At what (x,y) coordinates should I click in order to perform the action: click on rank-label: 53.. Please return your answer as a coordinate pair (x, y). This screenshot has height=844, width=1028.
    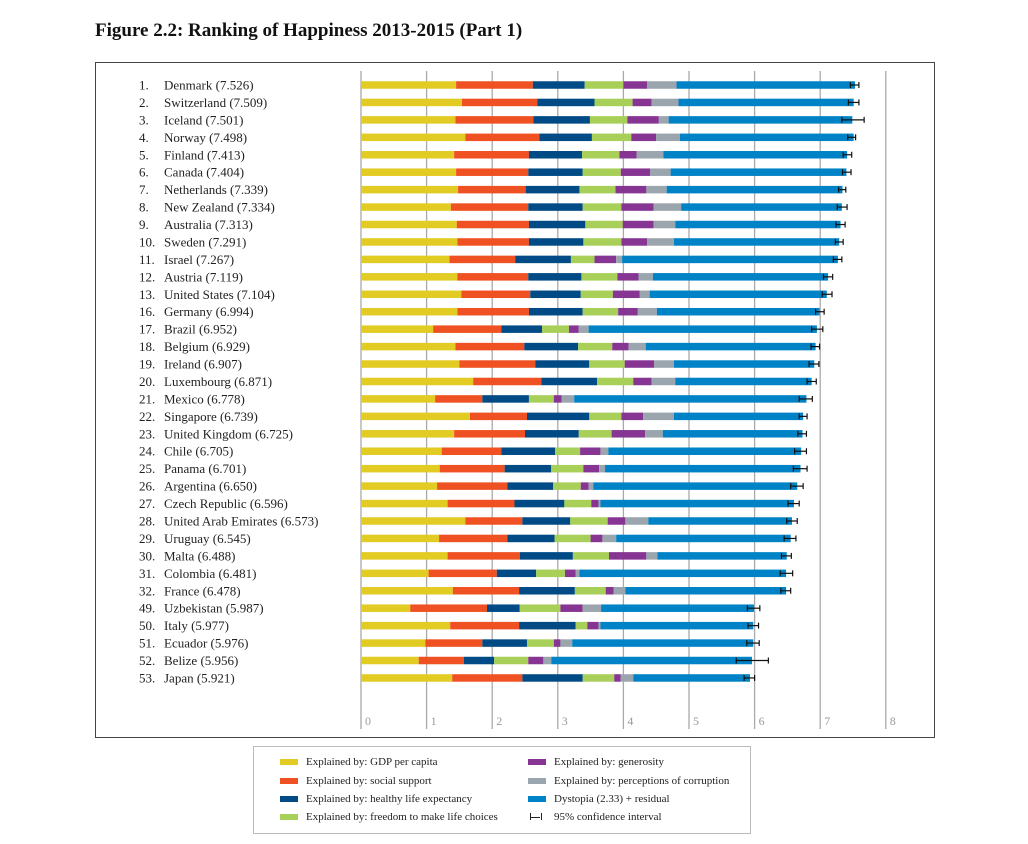
    Looking at the image, I should click on (147, 677).